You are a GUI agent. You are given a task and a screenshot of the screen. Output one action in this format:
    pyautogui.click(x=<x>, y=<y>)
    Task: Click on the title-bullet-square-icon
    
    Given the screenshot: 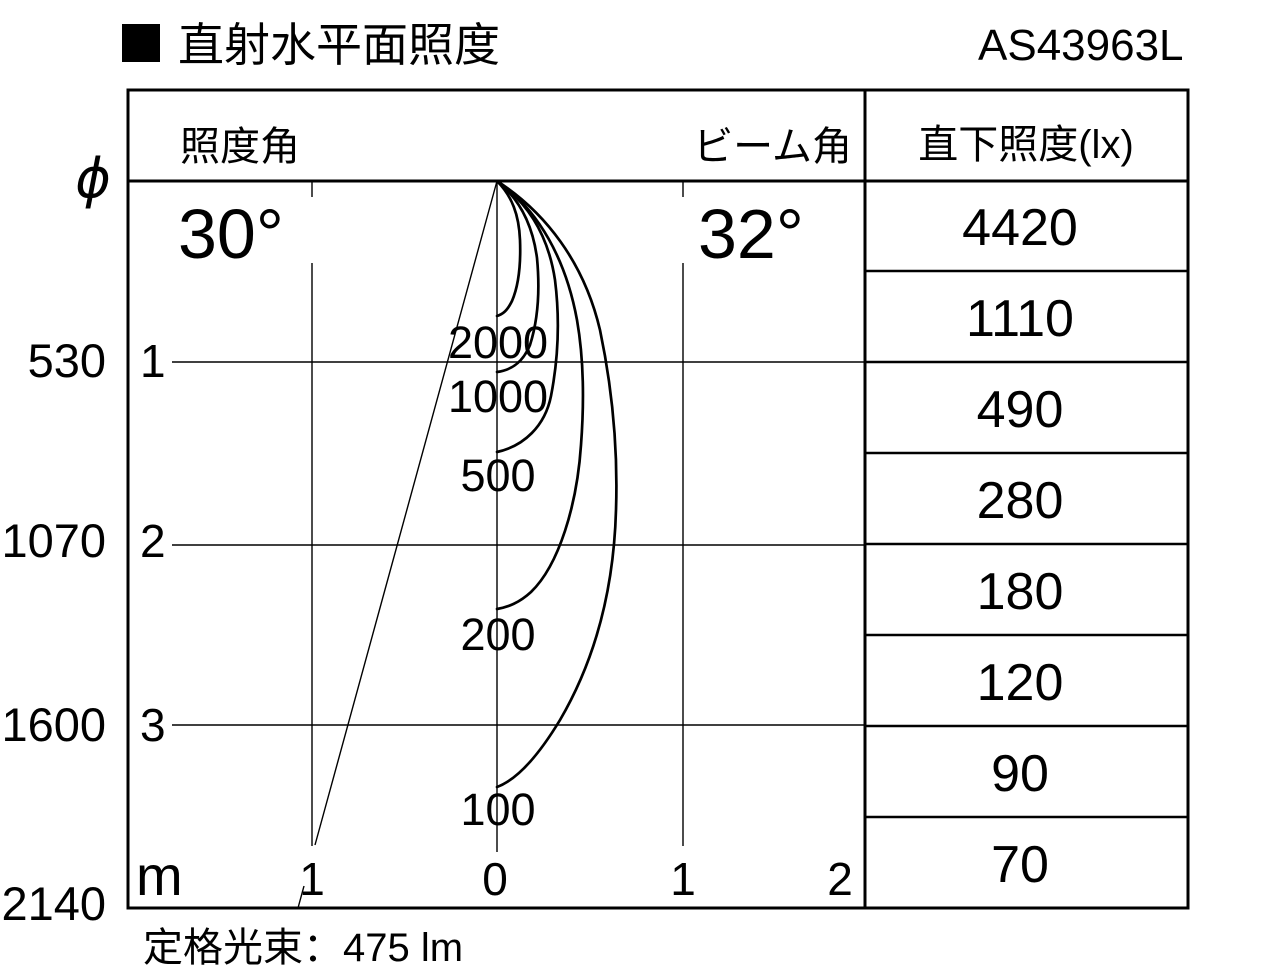 What is the action you would take?
    pyautogui.click(x=141, y=43)
    